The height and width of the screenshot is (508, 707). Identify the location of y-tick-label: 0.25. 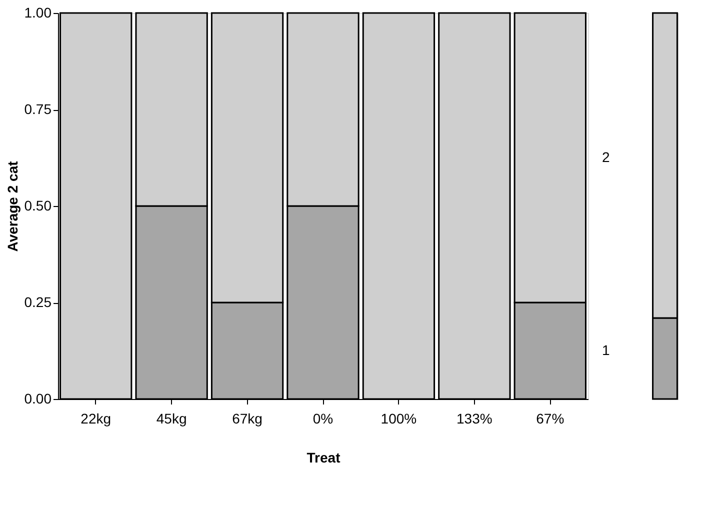
(38, 302).